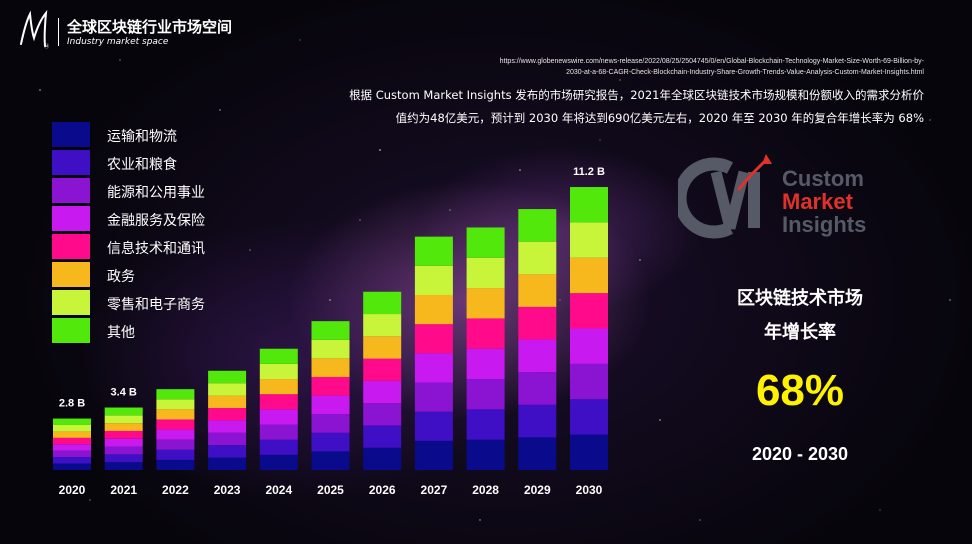  I want to click on x-tick-label: 2024, so click(278, 490).